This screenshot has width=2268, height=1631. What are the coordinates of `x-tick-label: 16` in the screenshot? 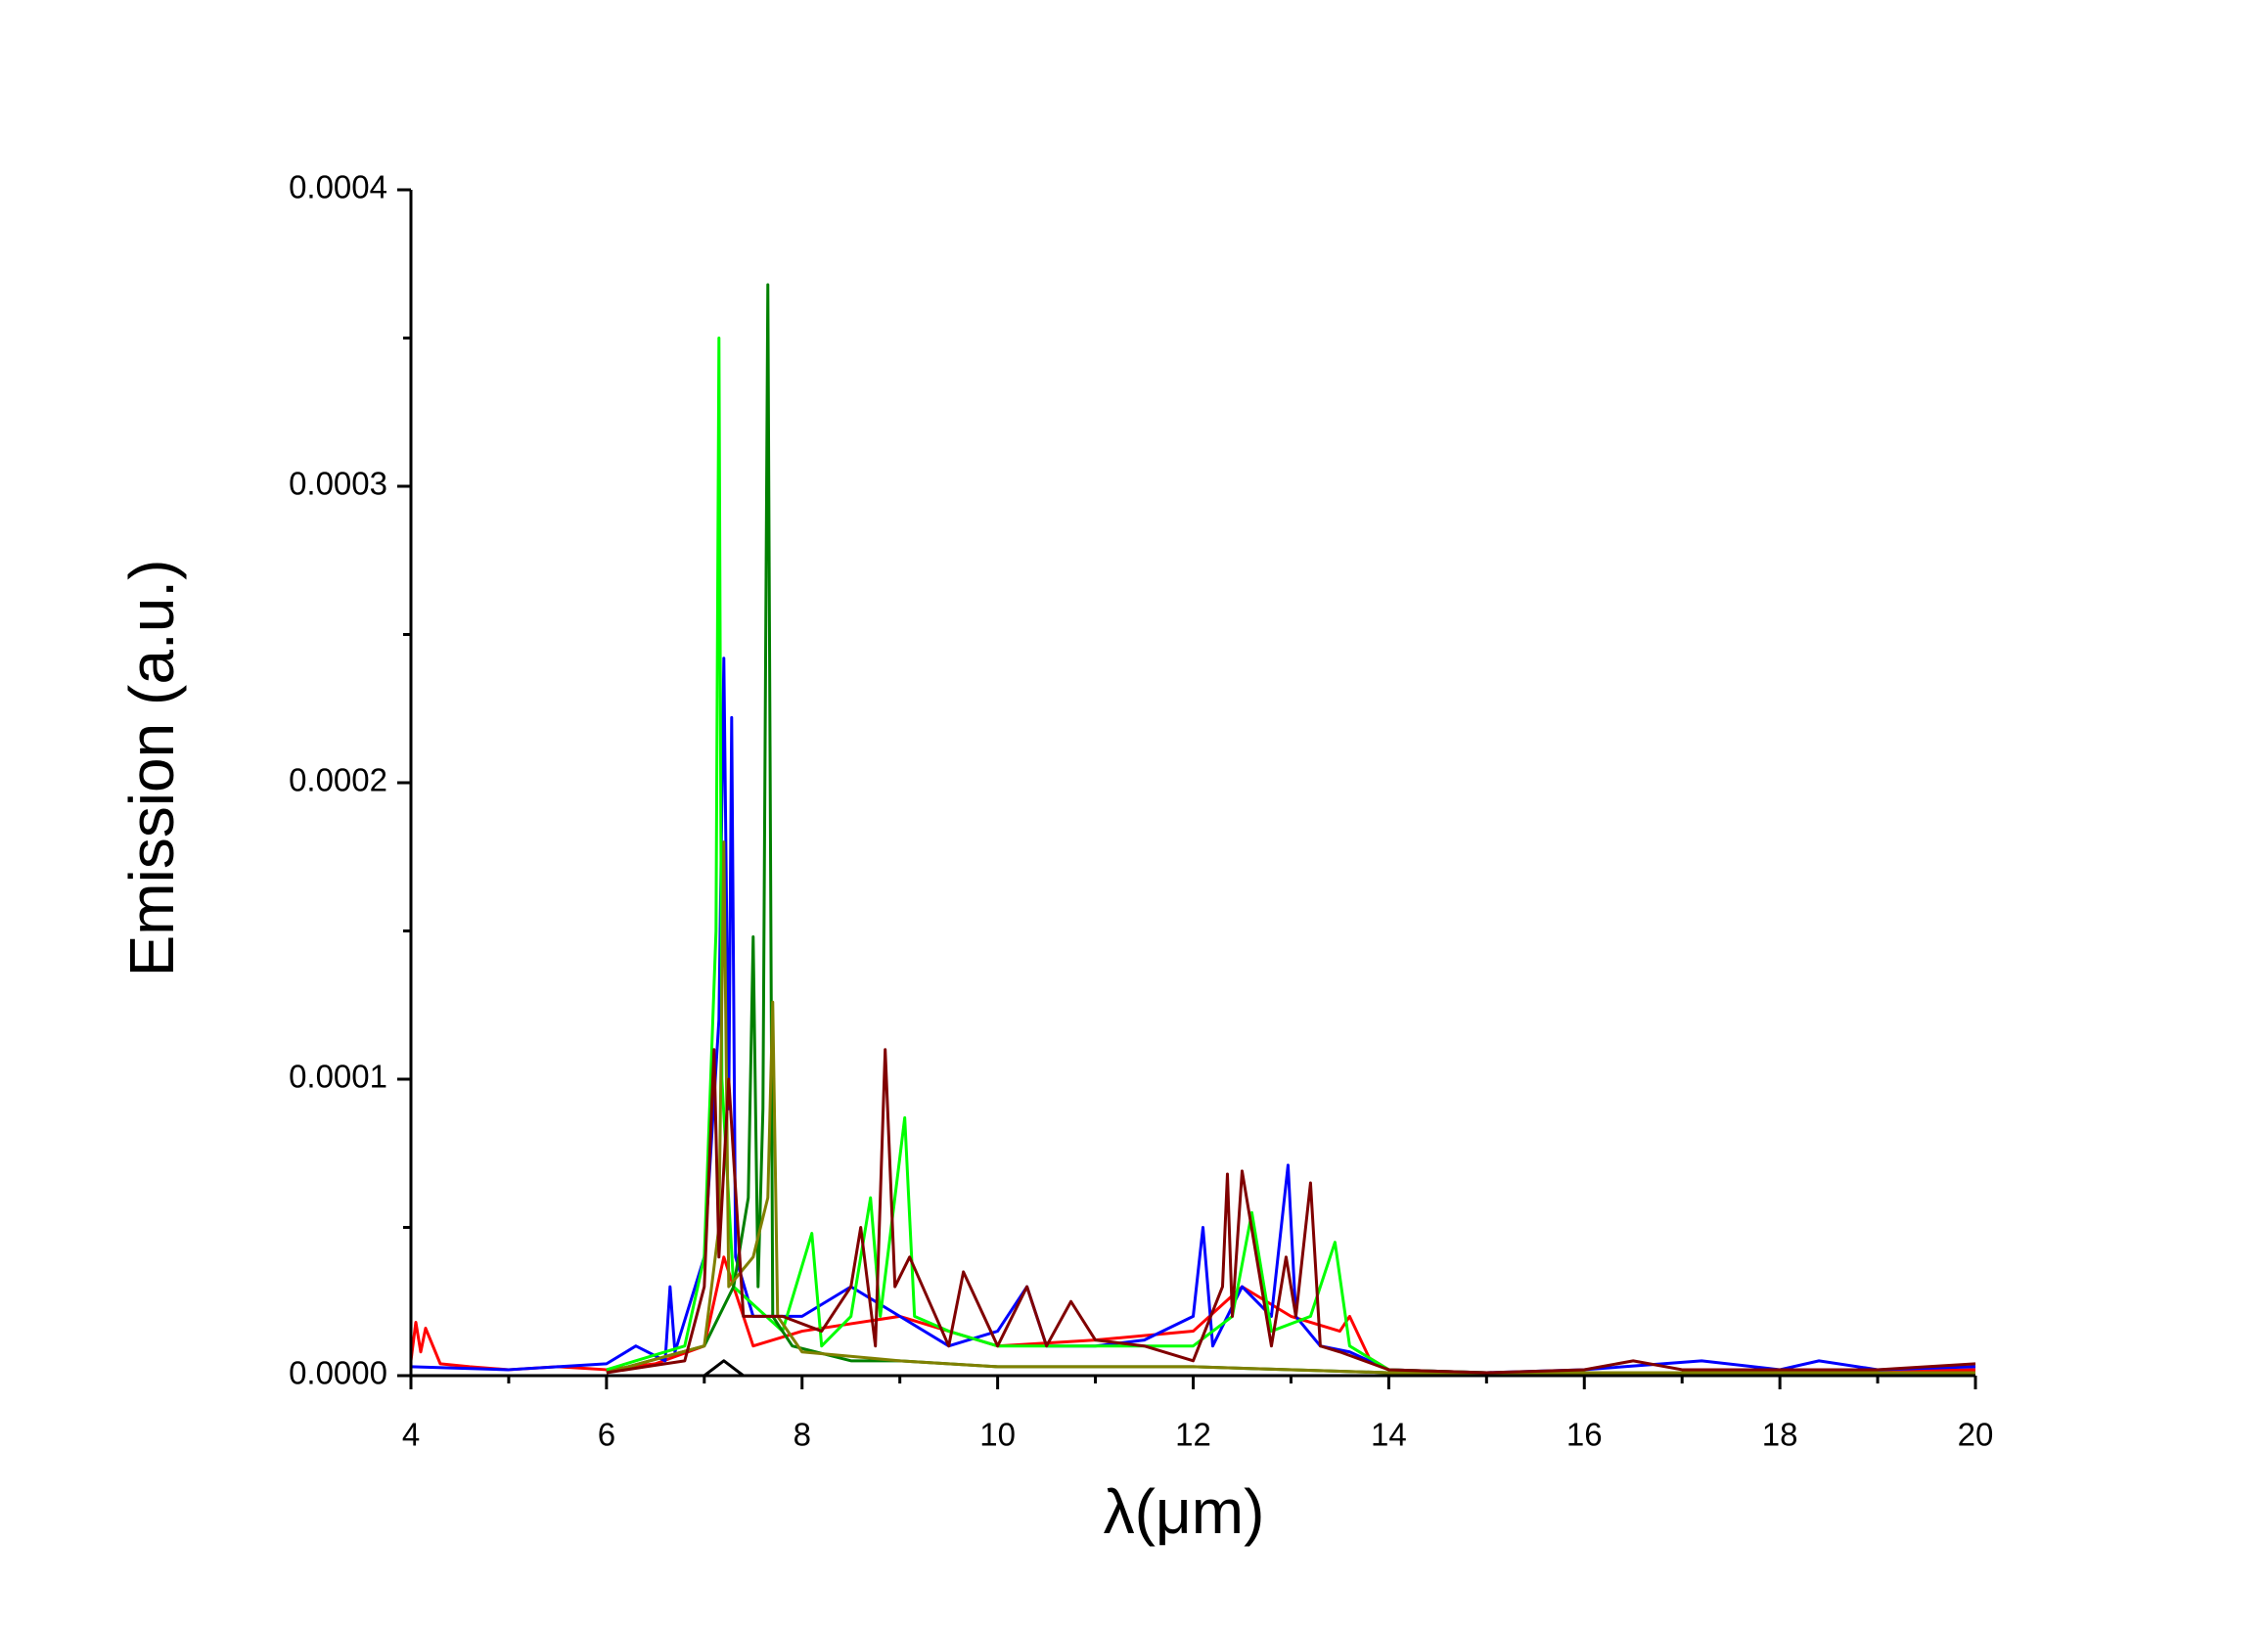 It's located at (1584, 1435).